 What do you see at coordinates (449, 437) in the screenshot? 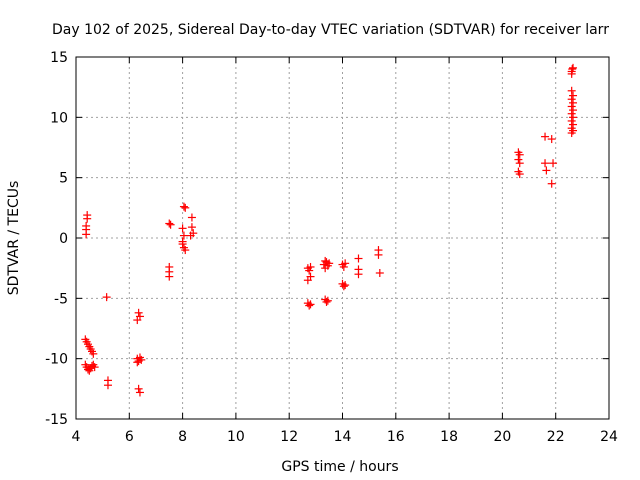
I see `x-tick-label: 18` at bounding box center [449, 437].